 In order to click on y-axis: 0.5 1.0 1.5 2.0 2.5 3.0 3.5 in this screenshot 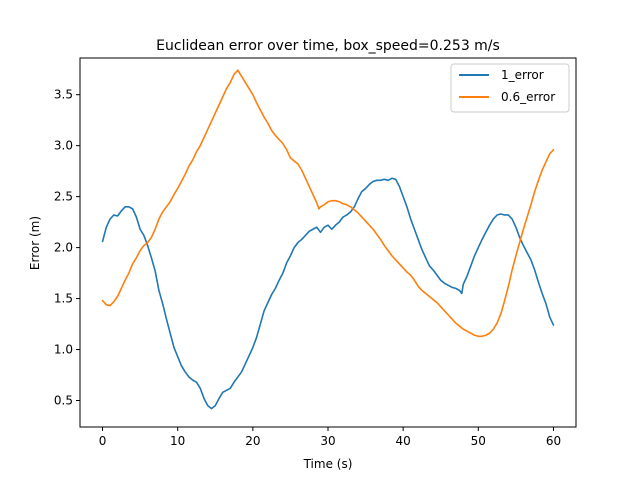, I will do `click(67, 247)`.